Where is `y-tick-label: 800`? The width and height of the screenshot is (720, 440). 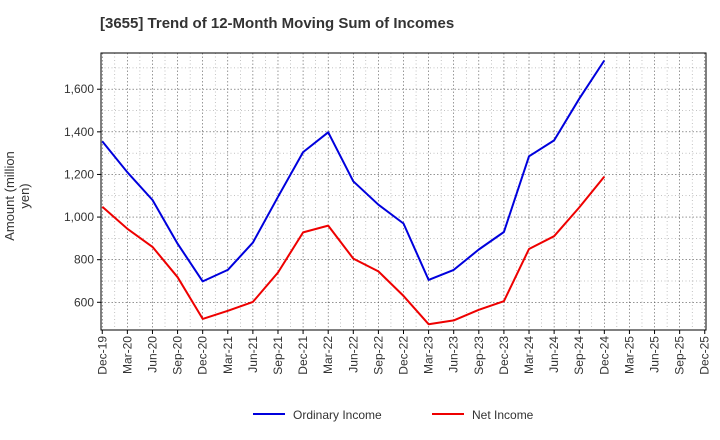 y-tick-label: 800 is located at coordinates (84, 260).